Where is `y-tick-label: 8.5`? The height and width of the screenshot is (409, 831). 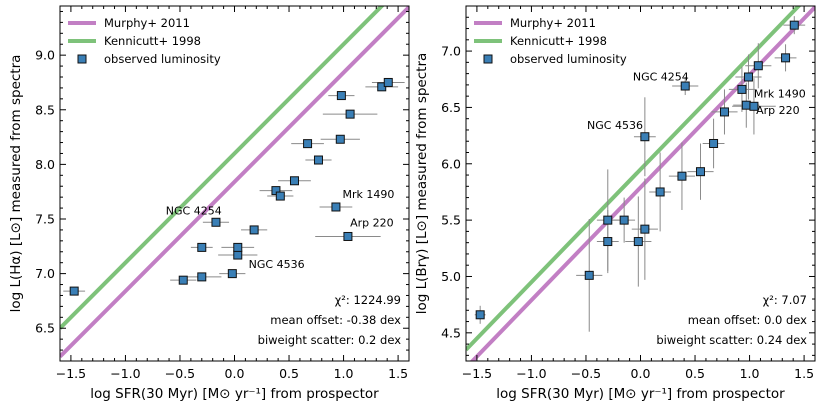 y-tick-label: 8.5 is located at coordinates (45, 109).